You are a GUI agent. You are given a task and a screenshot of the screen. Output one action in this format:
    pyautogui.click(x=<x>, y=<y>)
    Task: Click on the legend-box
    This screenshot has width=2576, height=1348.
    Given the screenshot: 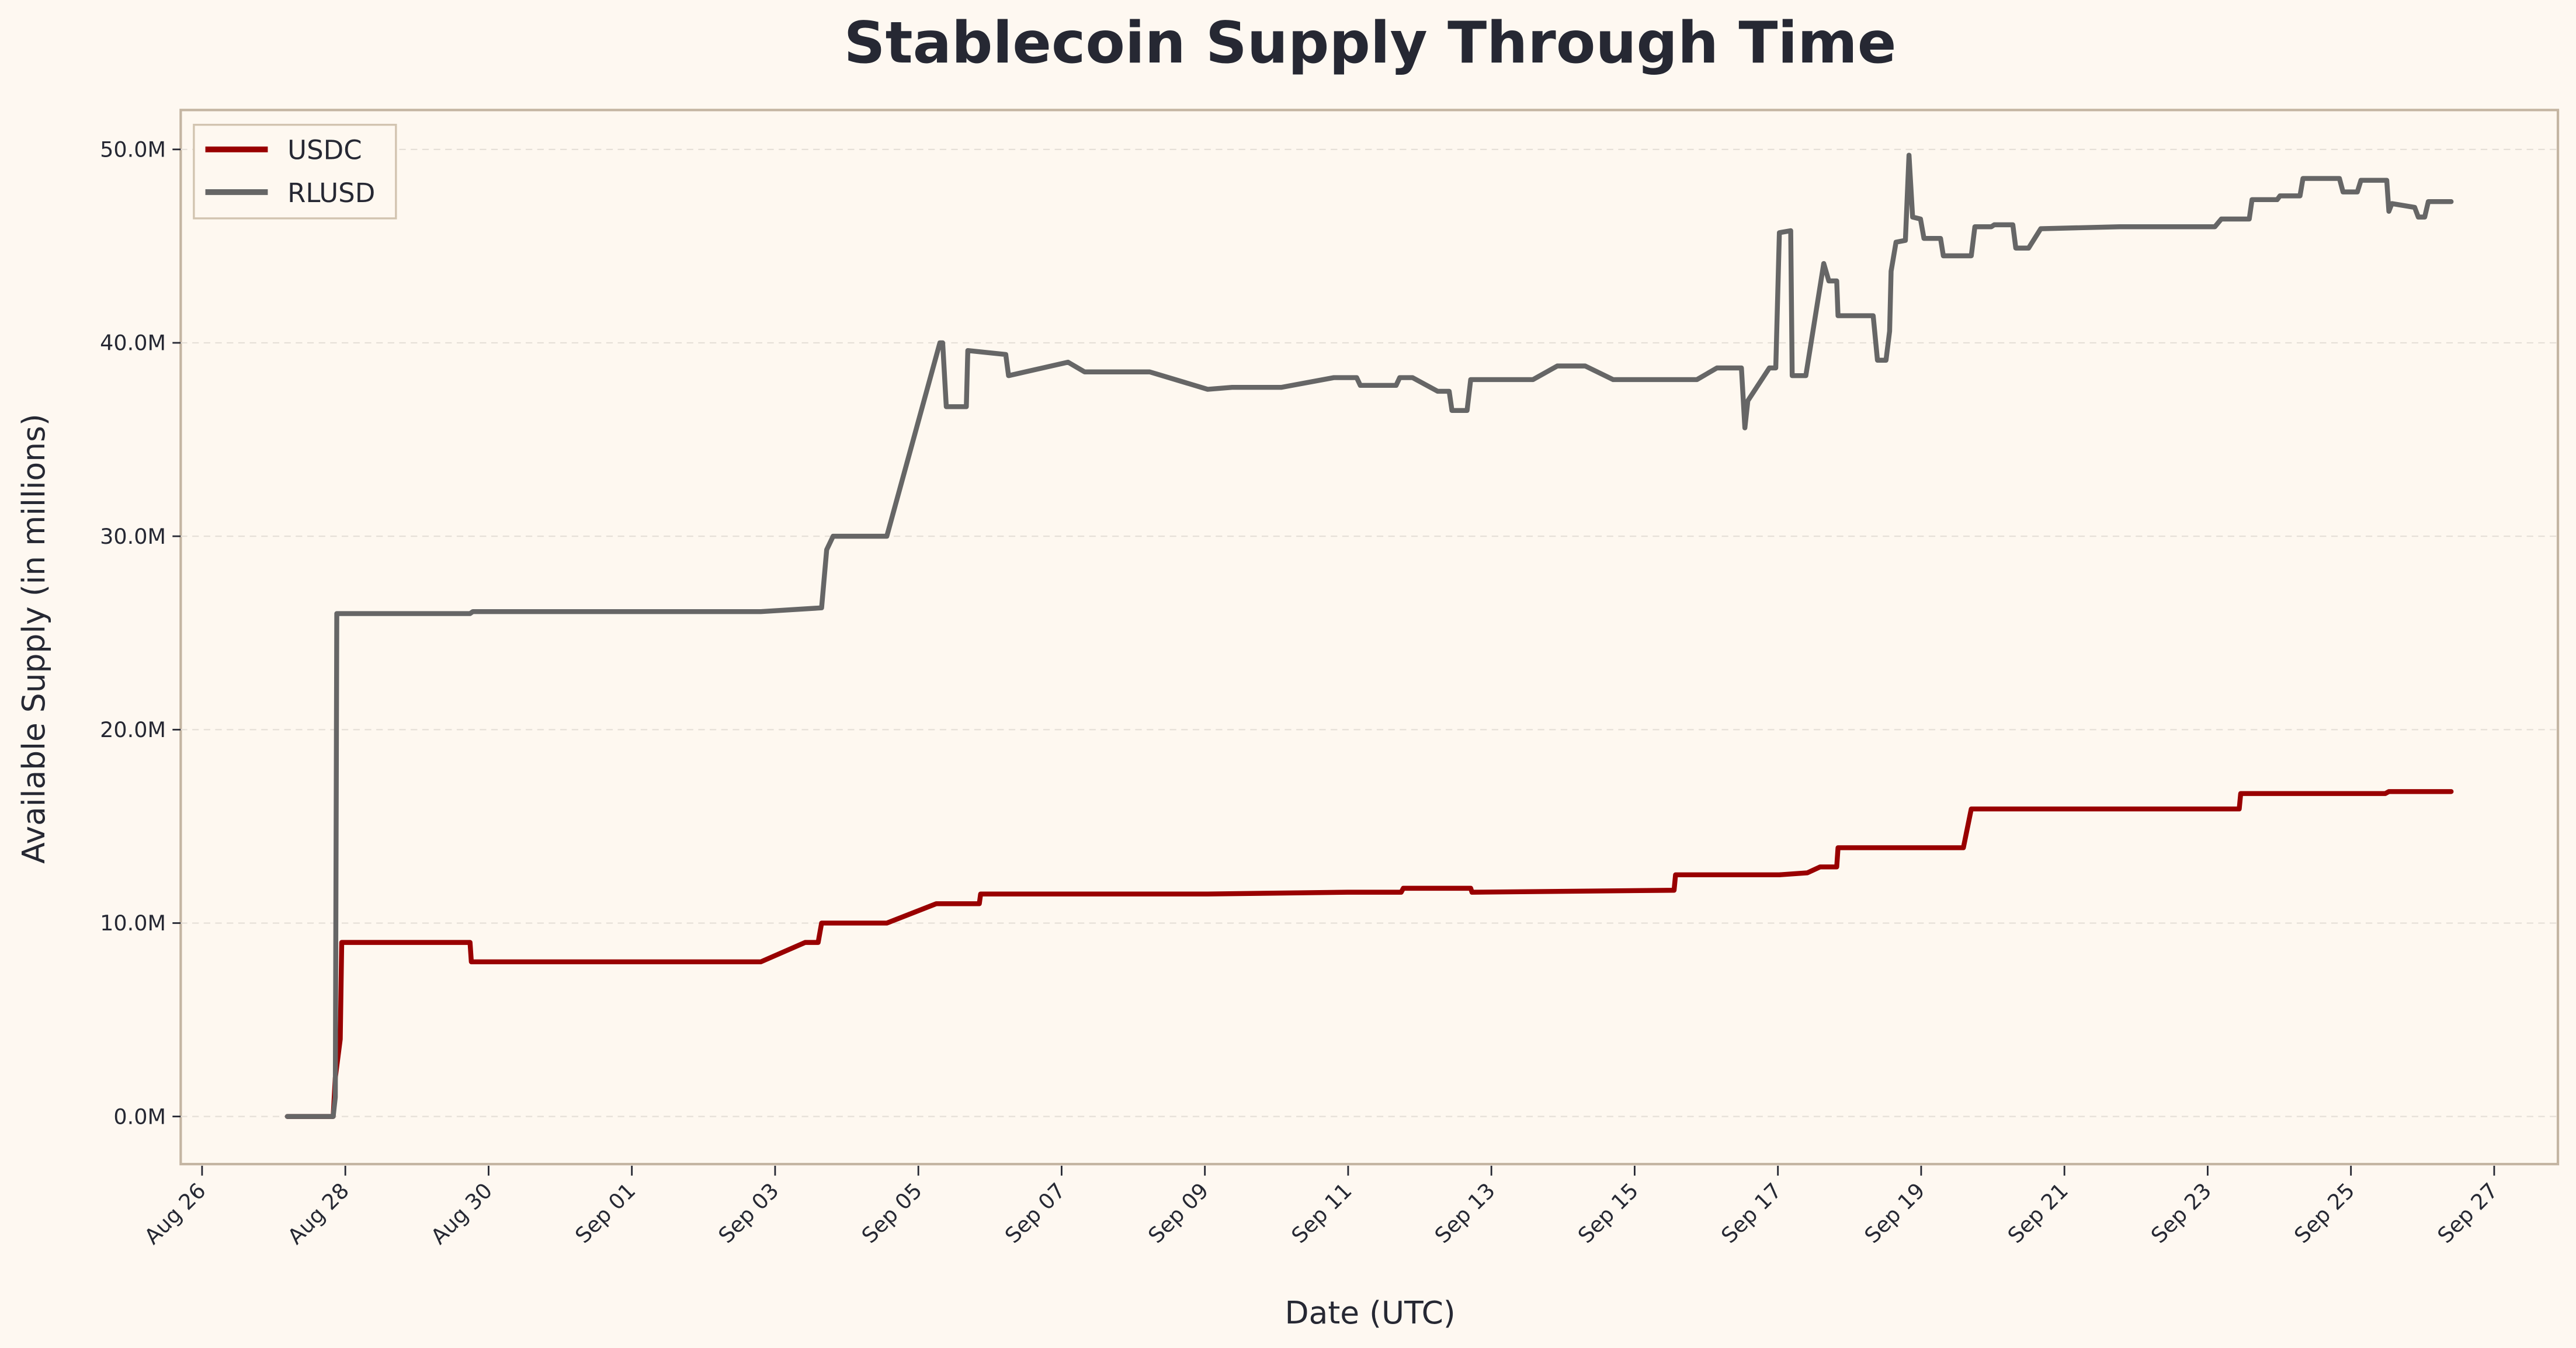 What is the action you would take?
    pyautogui.click(x=295, y=171)
    